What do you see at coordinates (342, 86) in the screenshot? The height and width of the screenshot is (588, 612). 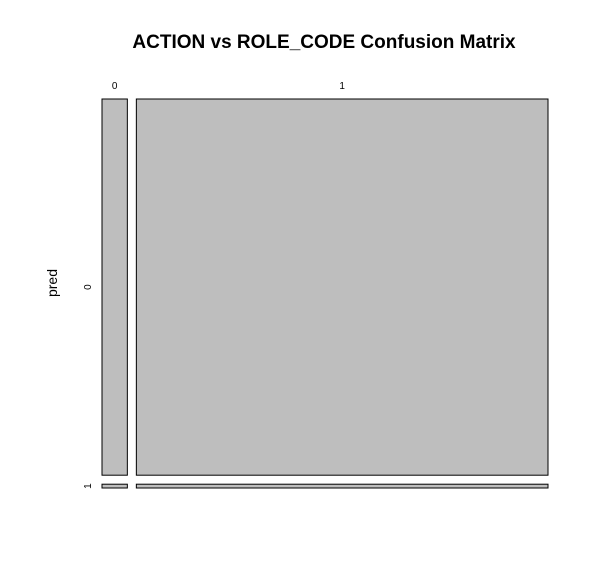 I see `column-label-1: 1` at bounding box center [342, 86].